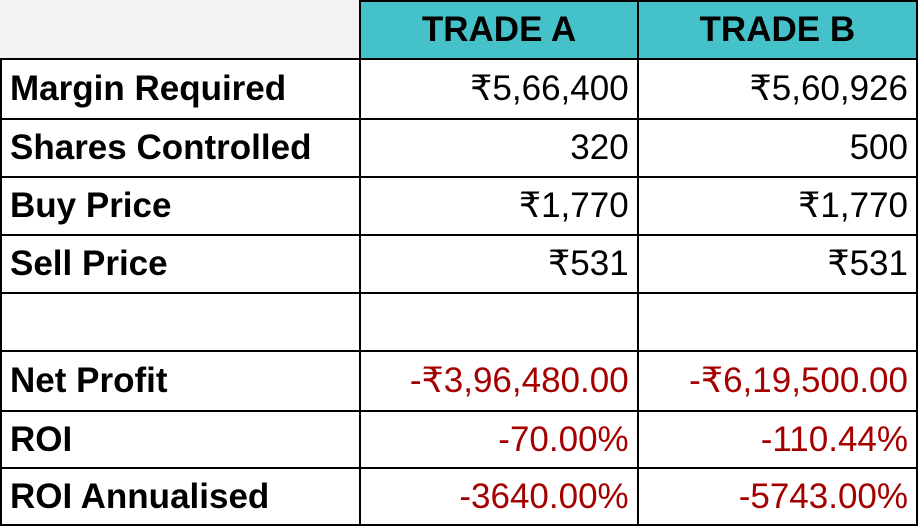 This screenshot has width=918, height=526. I want to click on table-row: Sell Price ₹531 ₹531, so click(459, 264).